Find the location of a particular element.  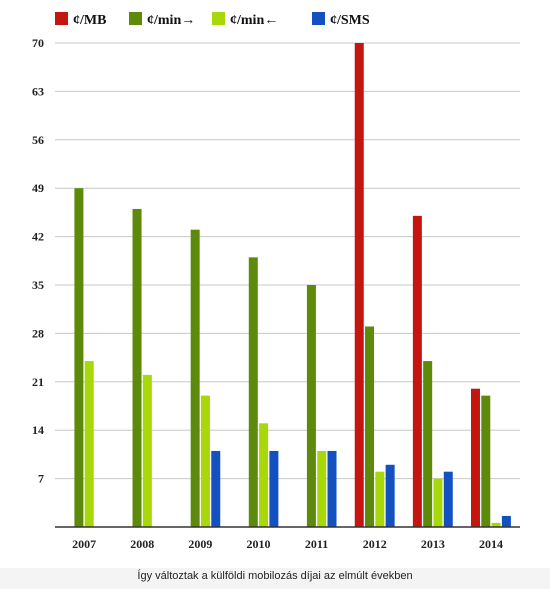

legend: ¢/MB ¢/min→ ¢/min← ¢/SMS is located at coordinates (212, 20).